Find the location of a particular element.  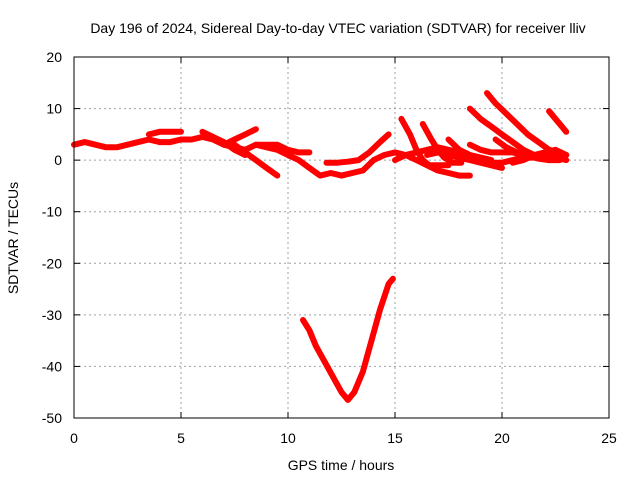

y-tick-labels: -50 -40 -30 -20 -10 0 10 20 is located at coordinates (52, 237).